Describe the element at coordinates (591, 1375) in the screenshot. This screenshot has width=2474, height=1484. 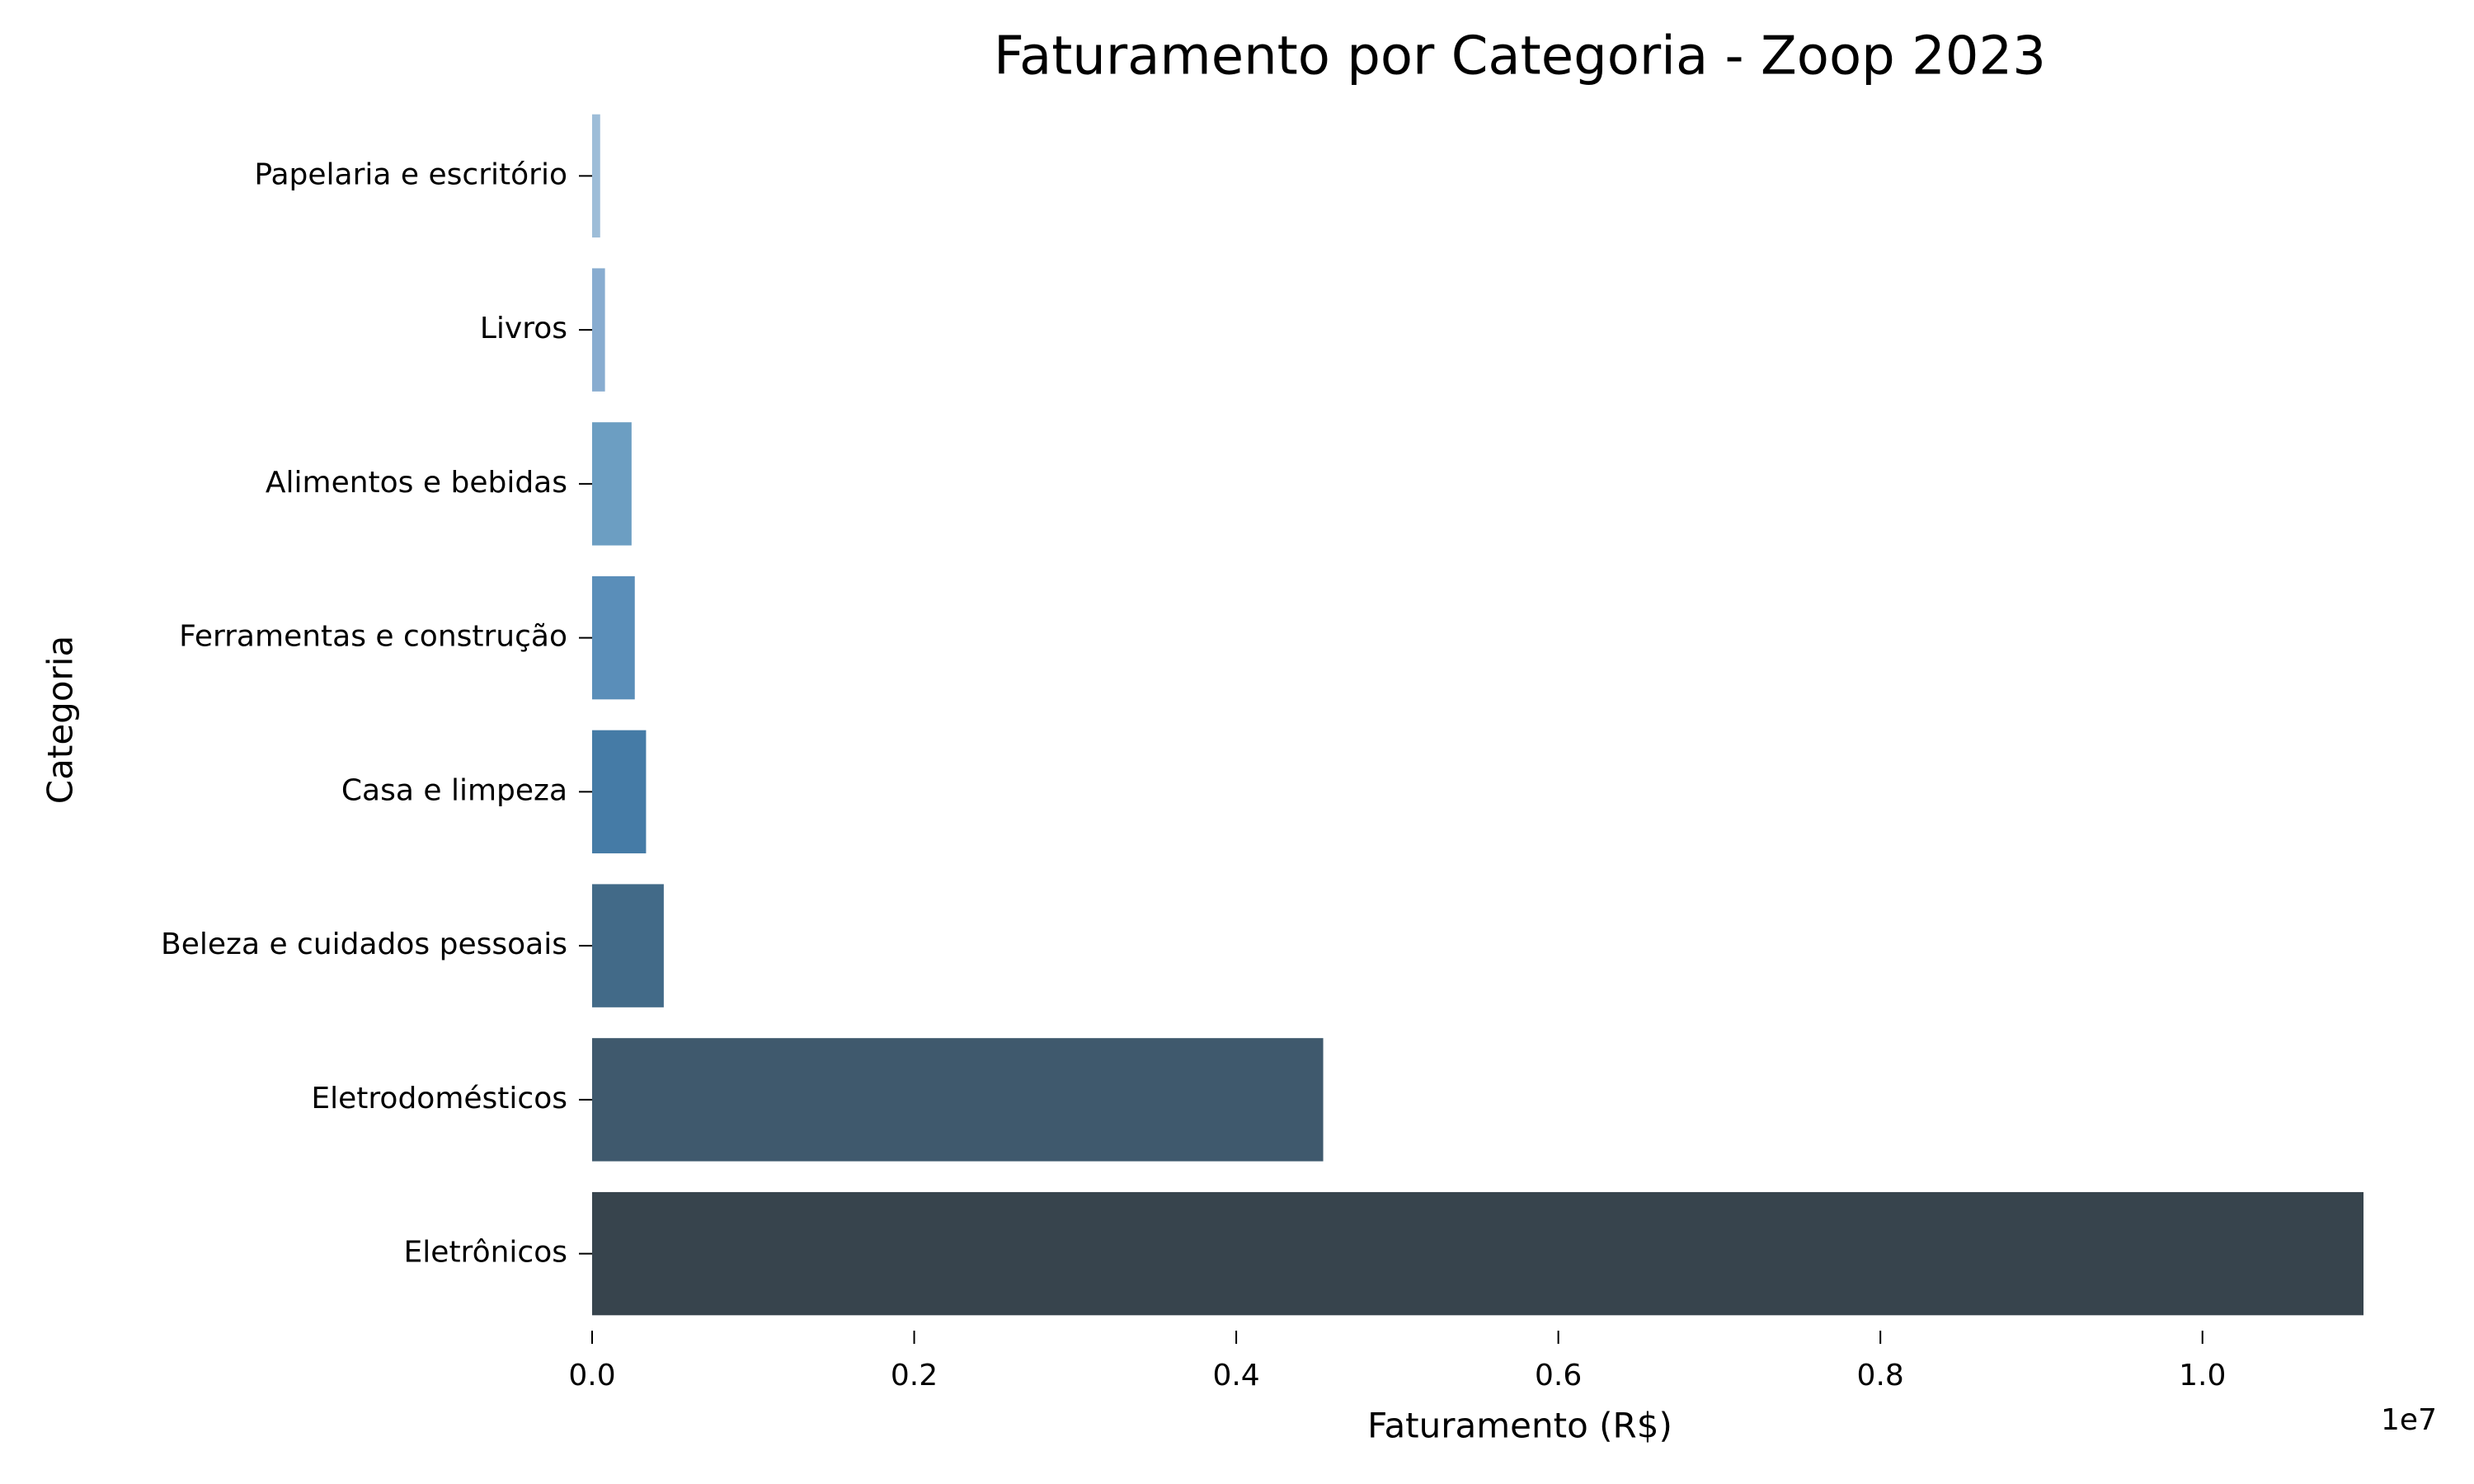
I see `x-tick-label: 0.0` at that location.